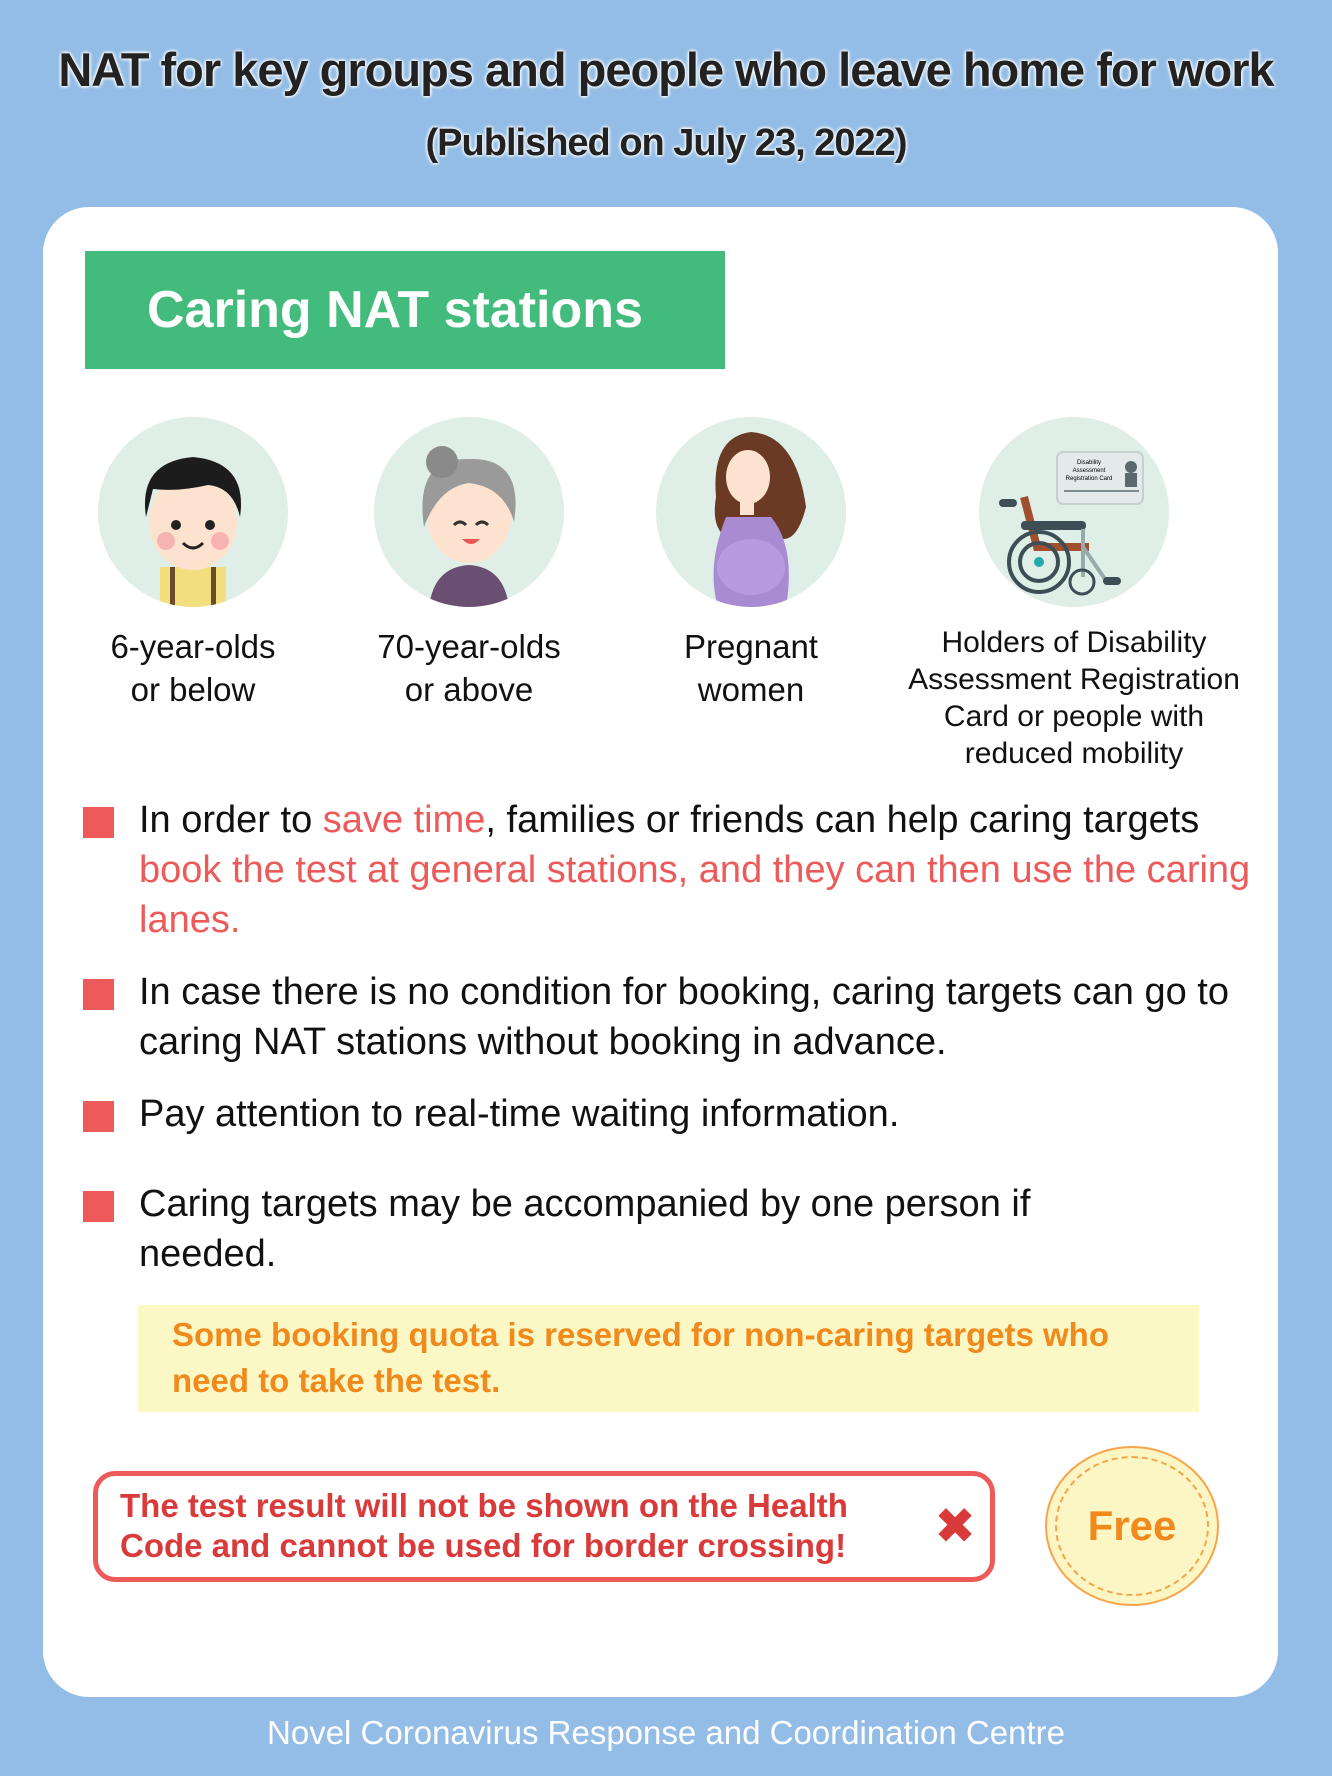 The height and width of the screenshot is (1776, 1332). What do you see at coordinates (405, 310) in the screenshot?
I see `section-banner: Caring NAT stations` at bounding box center [405, 310].